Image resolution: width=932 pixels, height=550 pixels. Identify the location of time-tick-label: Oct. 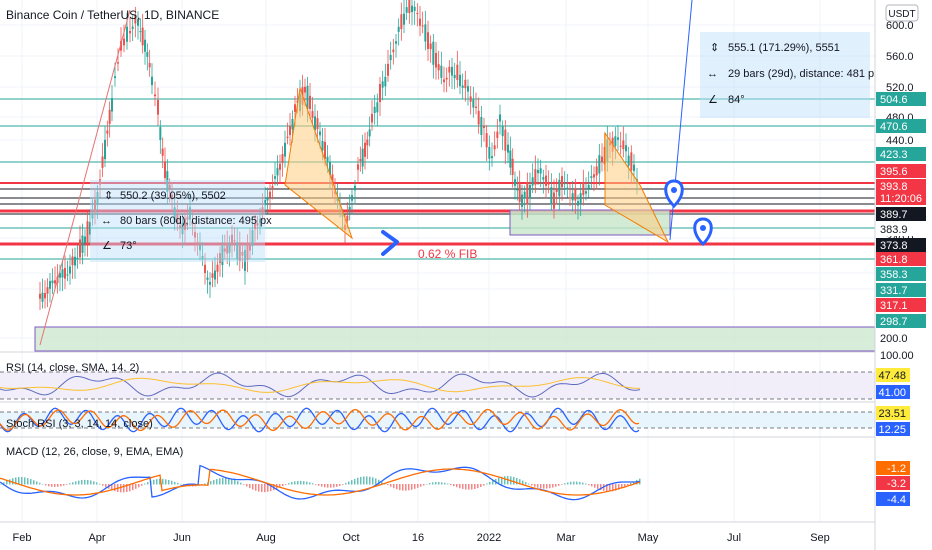
(350, 538).